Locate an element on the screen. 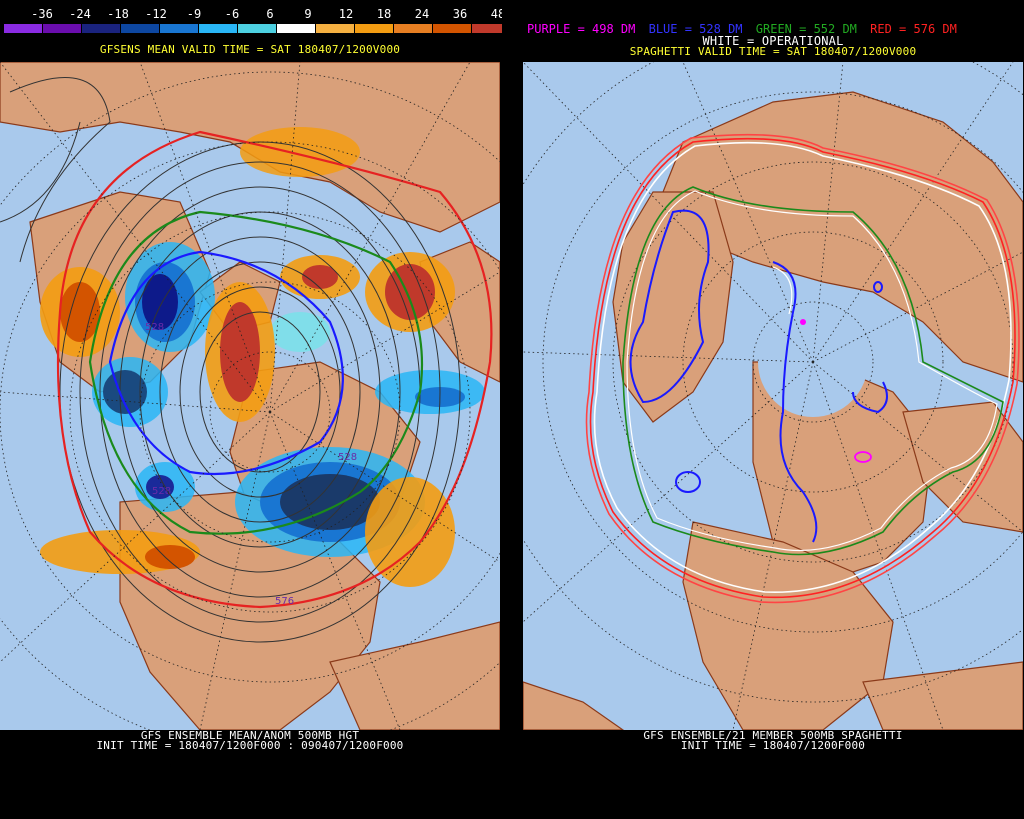  legend-purple: PURPLE = 498 DM is located at coordinates (581, 29).